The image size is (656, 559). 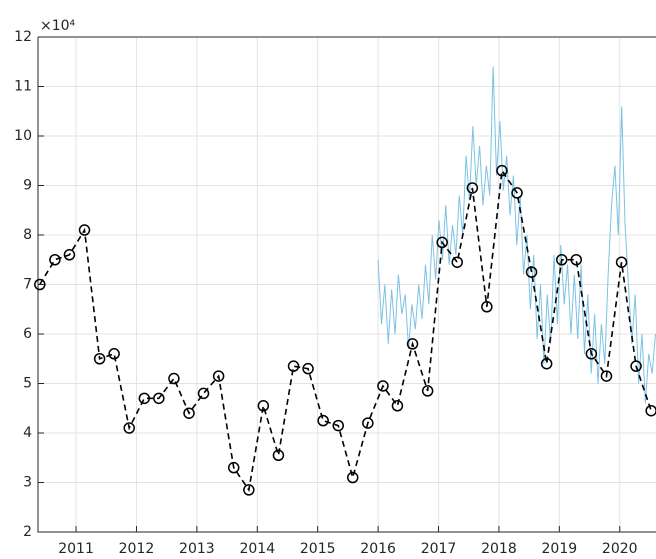 What do you see at coordinates (27, 235) in the screenshot?
I see `y-tick-label: 8` at bounding box center [27, 235].